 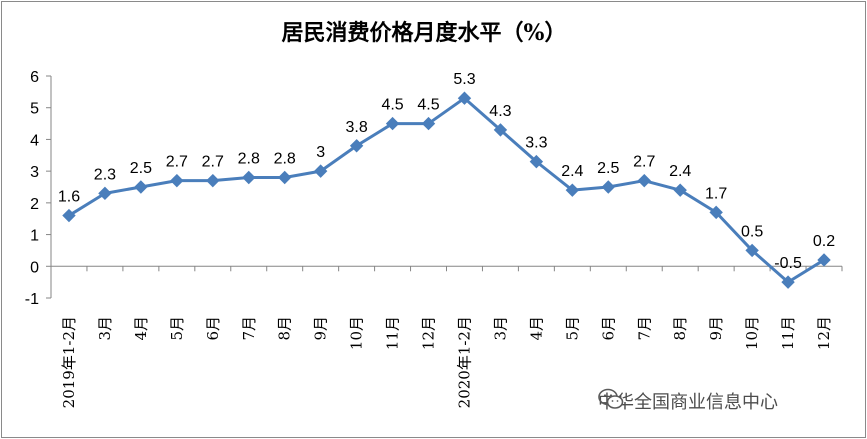 What do you see at coordinates (69, 362) in the screenshot?
I see `x-tick-label: 2019年1-2月` at bounding box center [69, 362].